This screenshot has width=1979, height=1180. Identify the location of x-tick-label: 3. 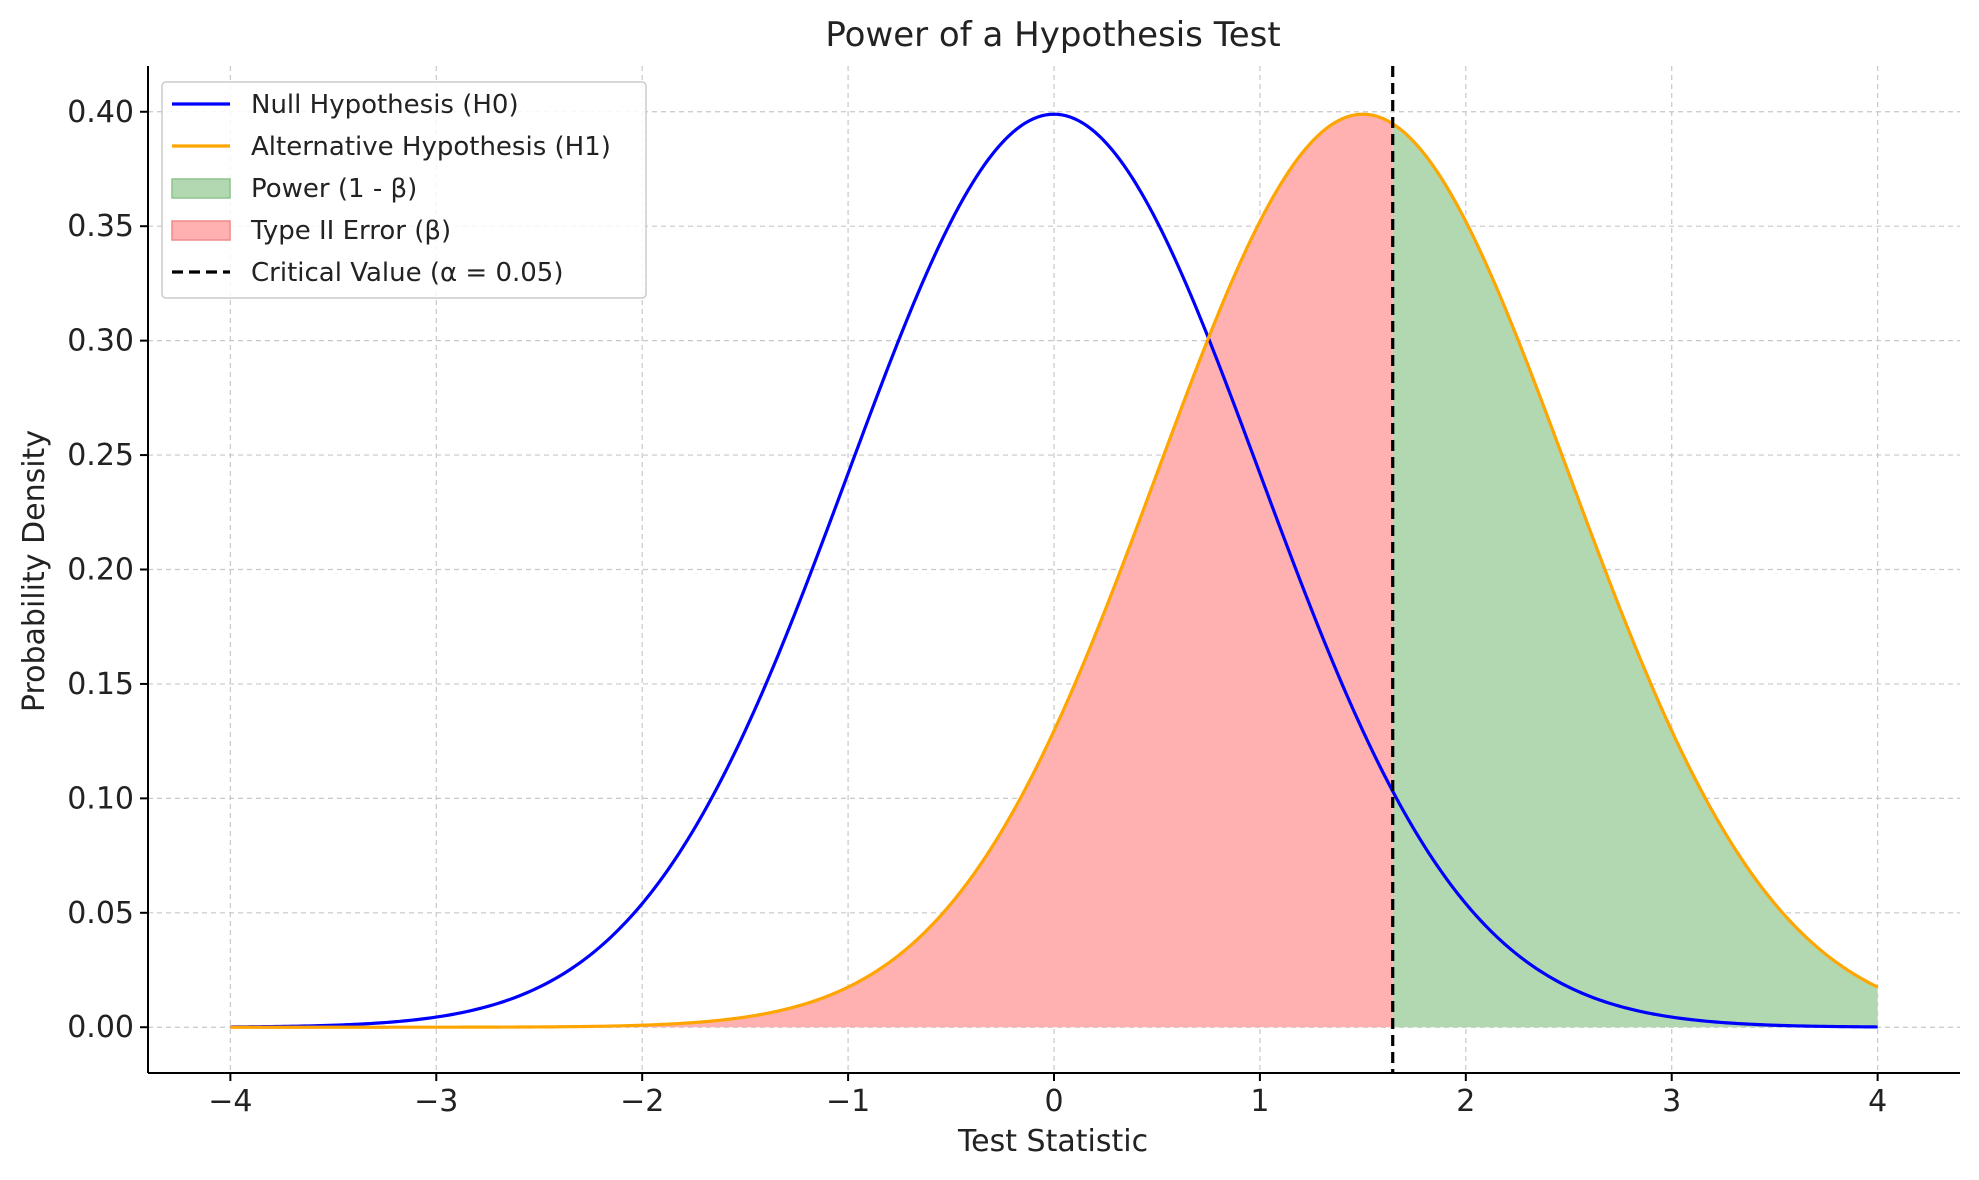
(1671, 1101).